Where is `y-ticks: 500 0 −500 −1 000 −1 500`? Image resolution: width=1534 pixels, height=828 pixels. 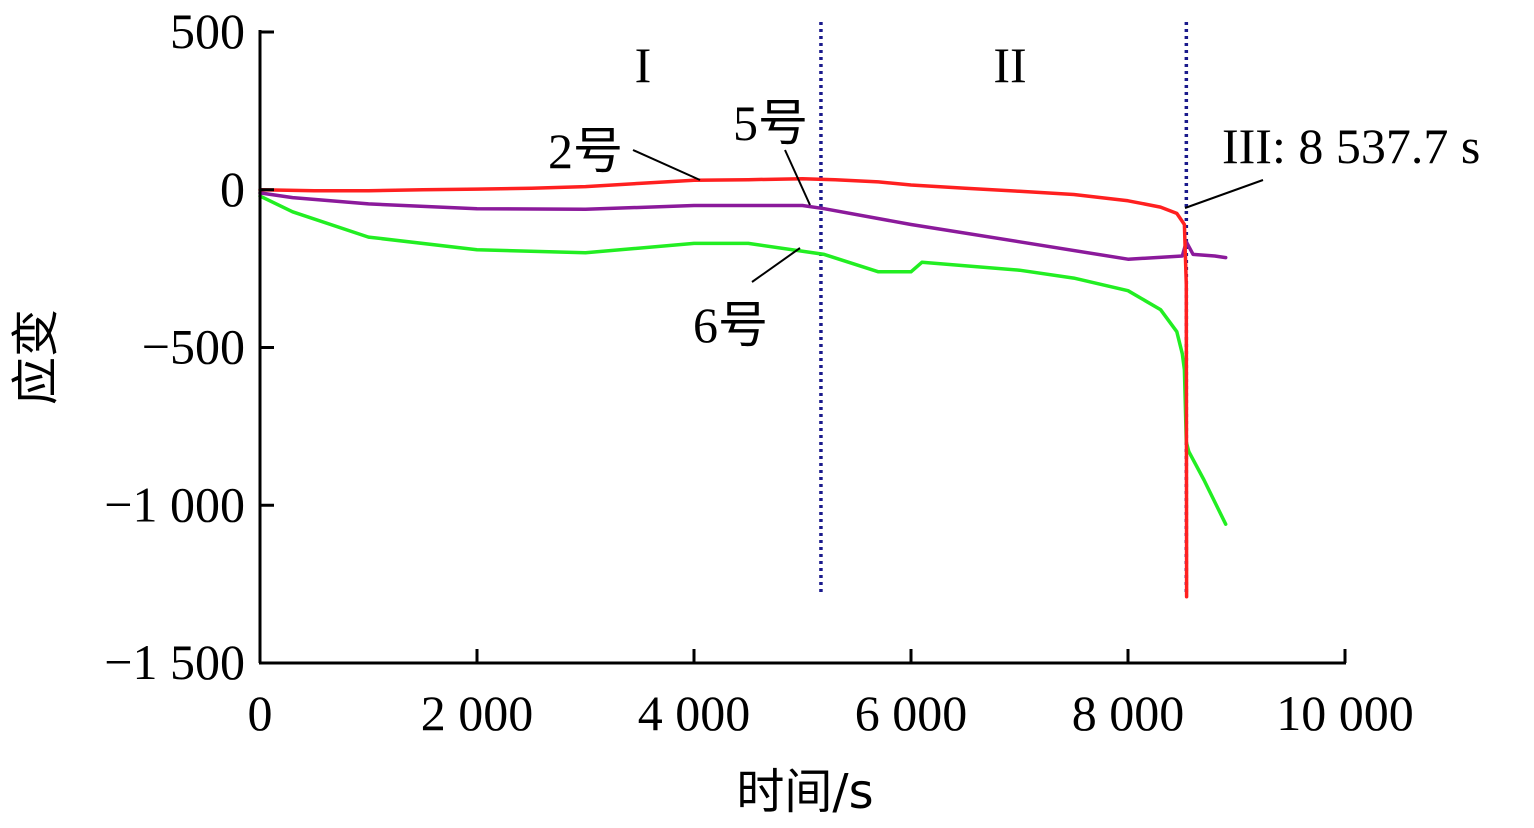 y-ticks: 500 0 −500 −1 000 −1 500 is located at coordinates (189, 346).